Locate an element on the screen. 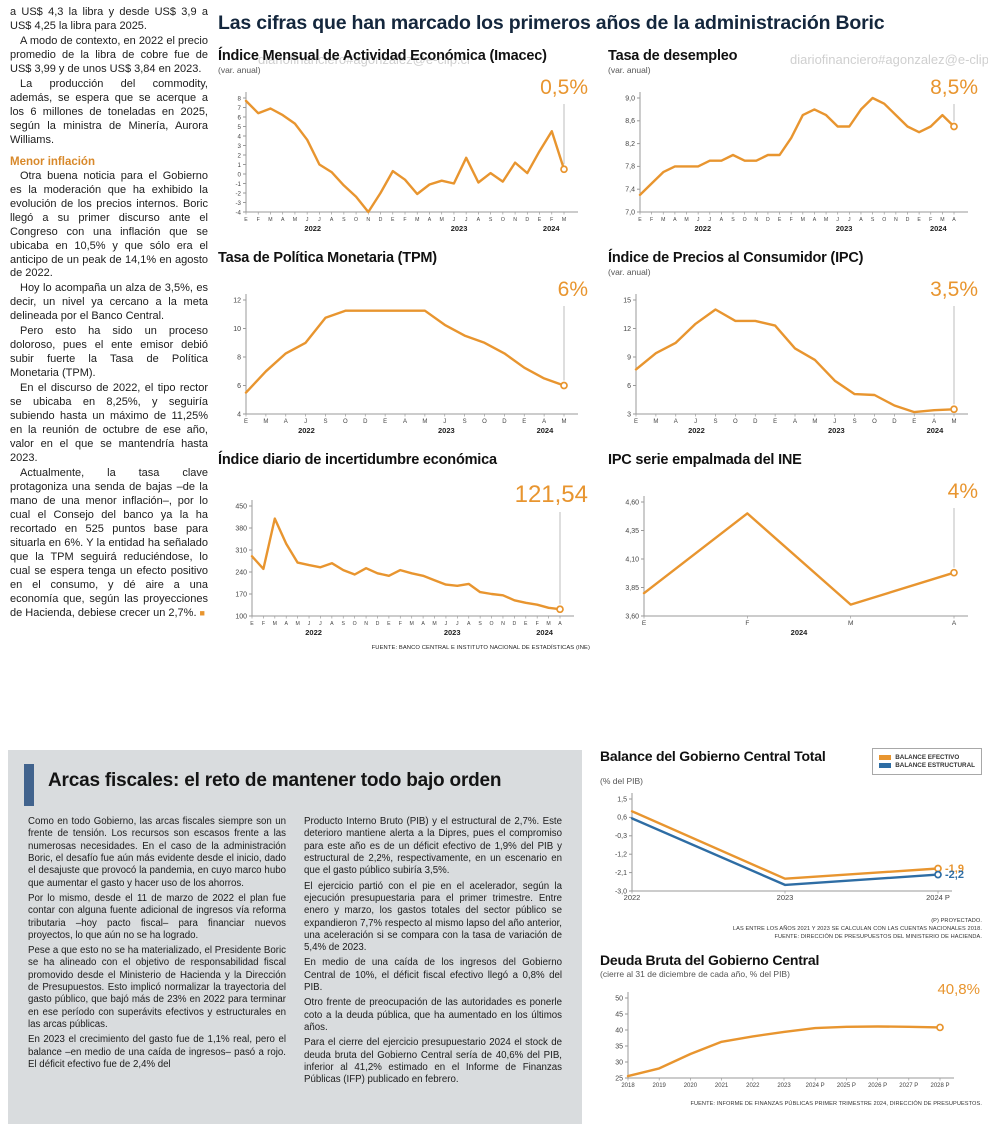 The width and height of the screenshot is (988, 1133). svg-text: 8,6 is located at coordinates (630, 121).